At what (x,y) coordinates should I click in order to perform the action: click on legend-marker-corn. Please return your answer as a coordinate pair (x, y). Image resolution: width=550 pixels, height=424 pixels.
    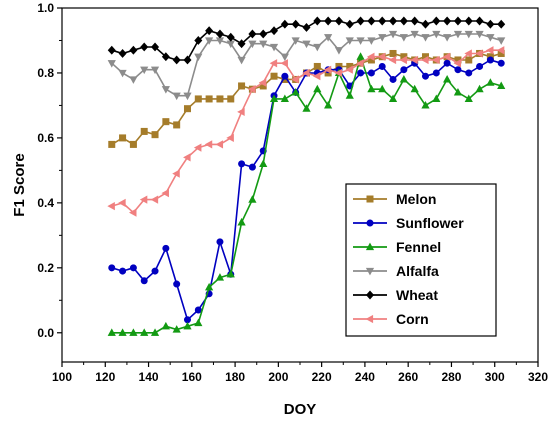
    Looking at the image, I should click on (369, 319).